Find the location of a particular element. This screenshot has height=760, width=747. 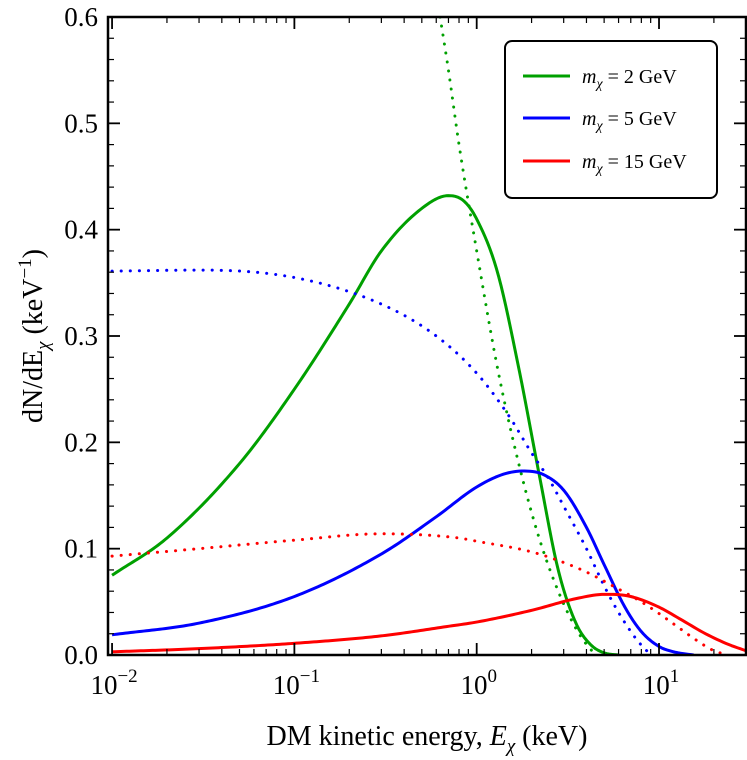

legend-label-5gev: mχ = 5 GeV is located at coordinates (629, 121).